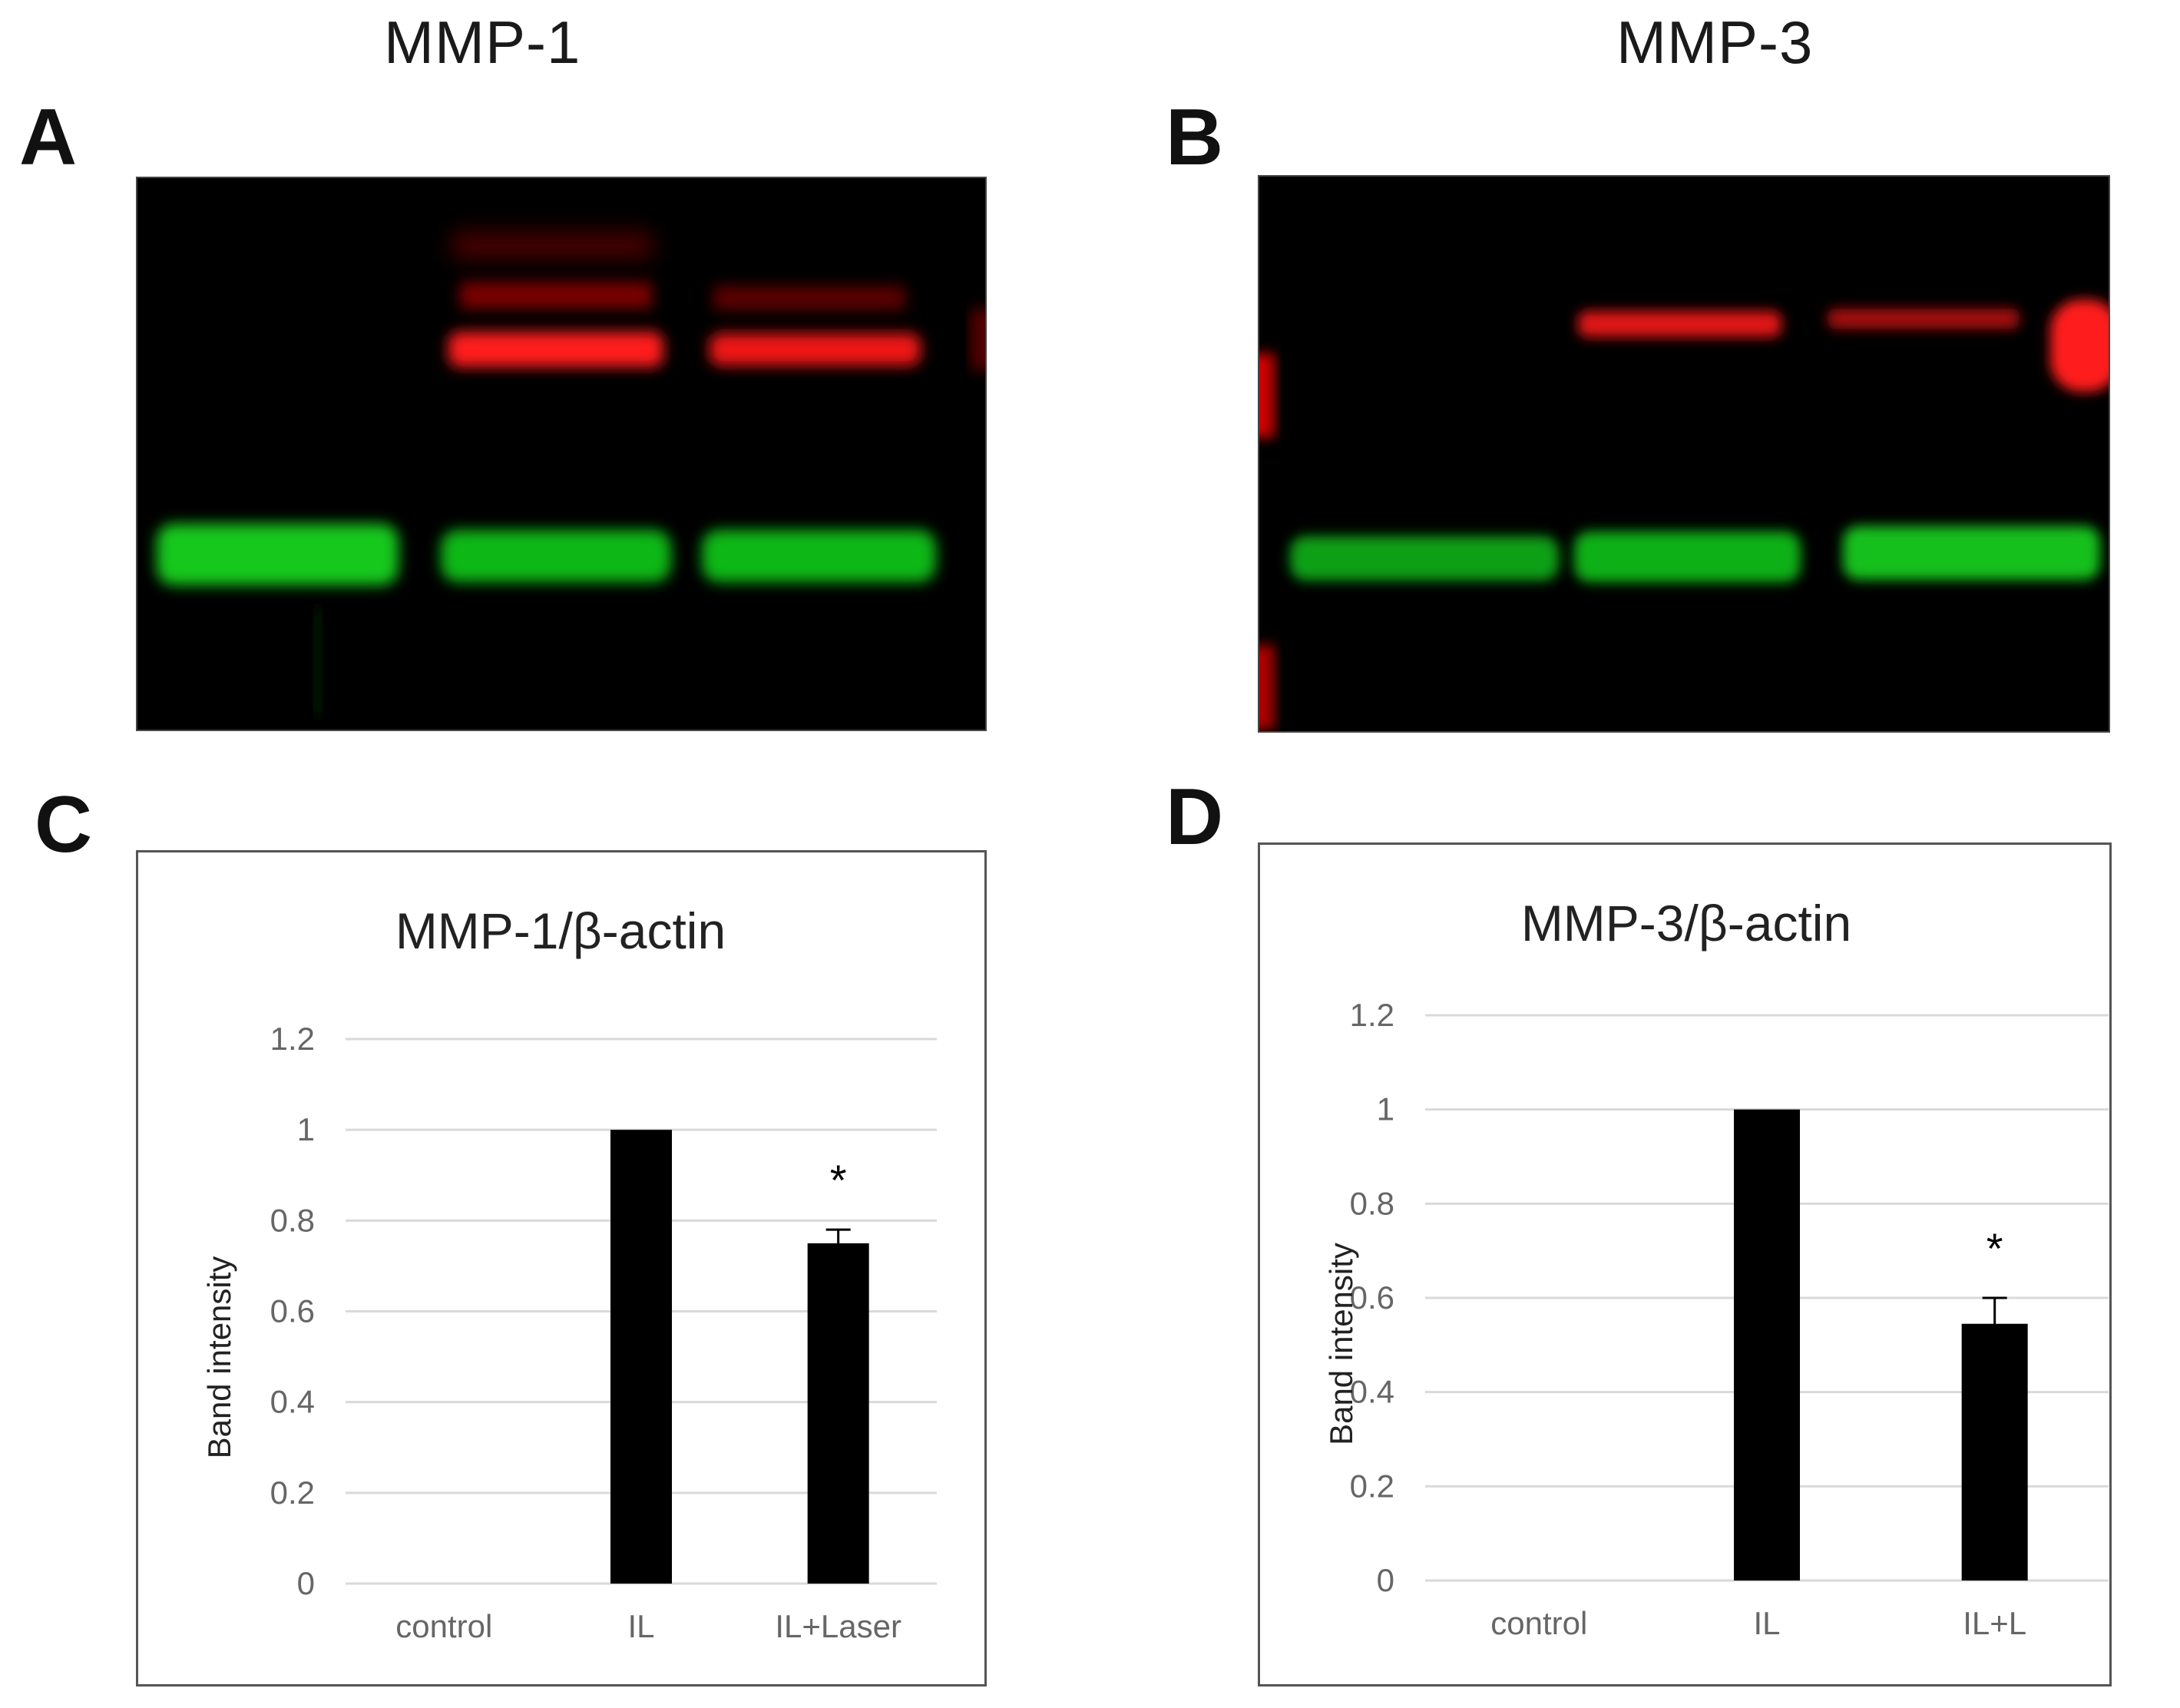  What do you see at coordinates (1195, 817) in the screenshot?
I see `panel-label-d: D` at bounding box center [1195, 817].